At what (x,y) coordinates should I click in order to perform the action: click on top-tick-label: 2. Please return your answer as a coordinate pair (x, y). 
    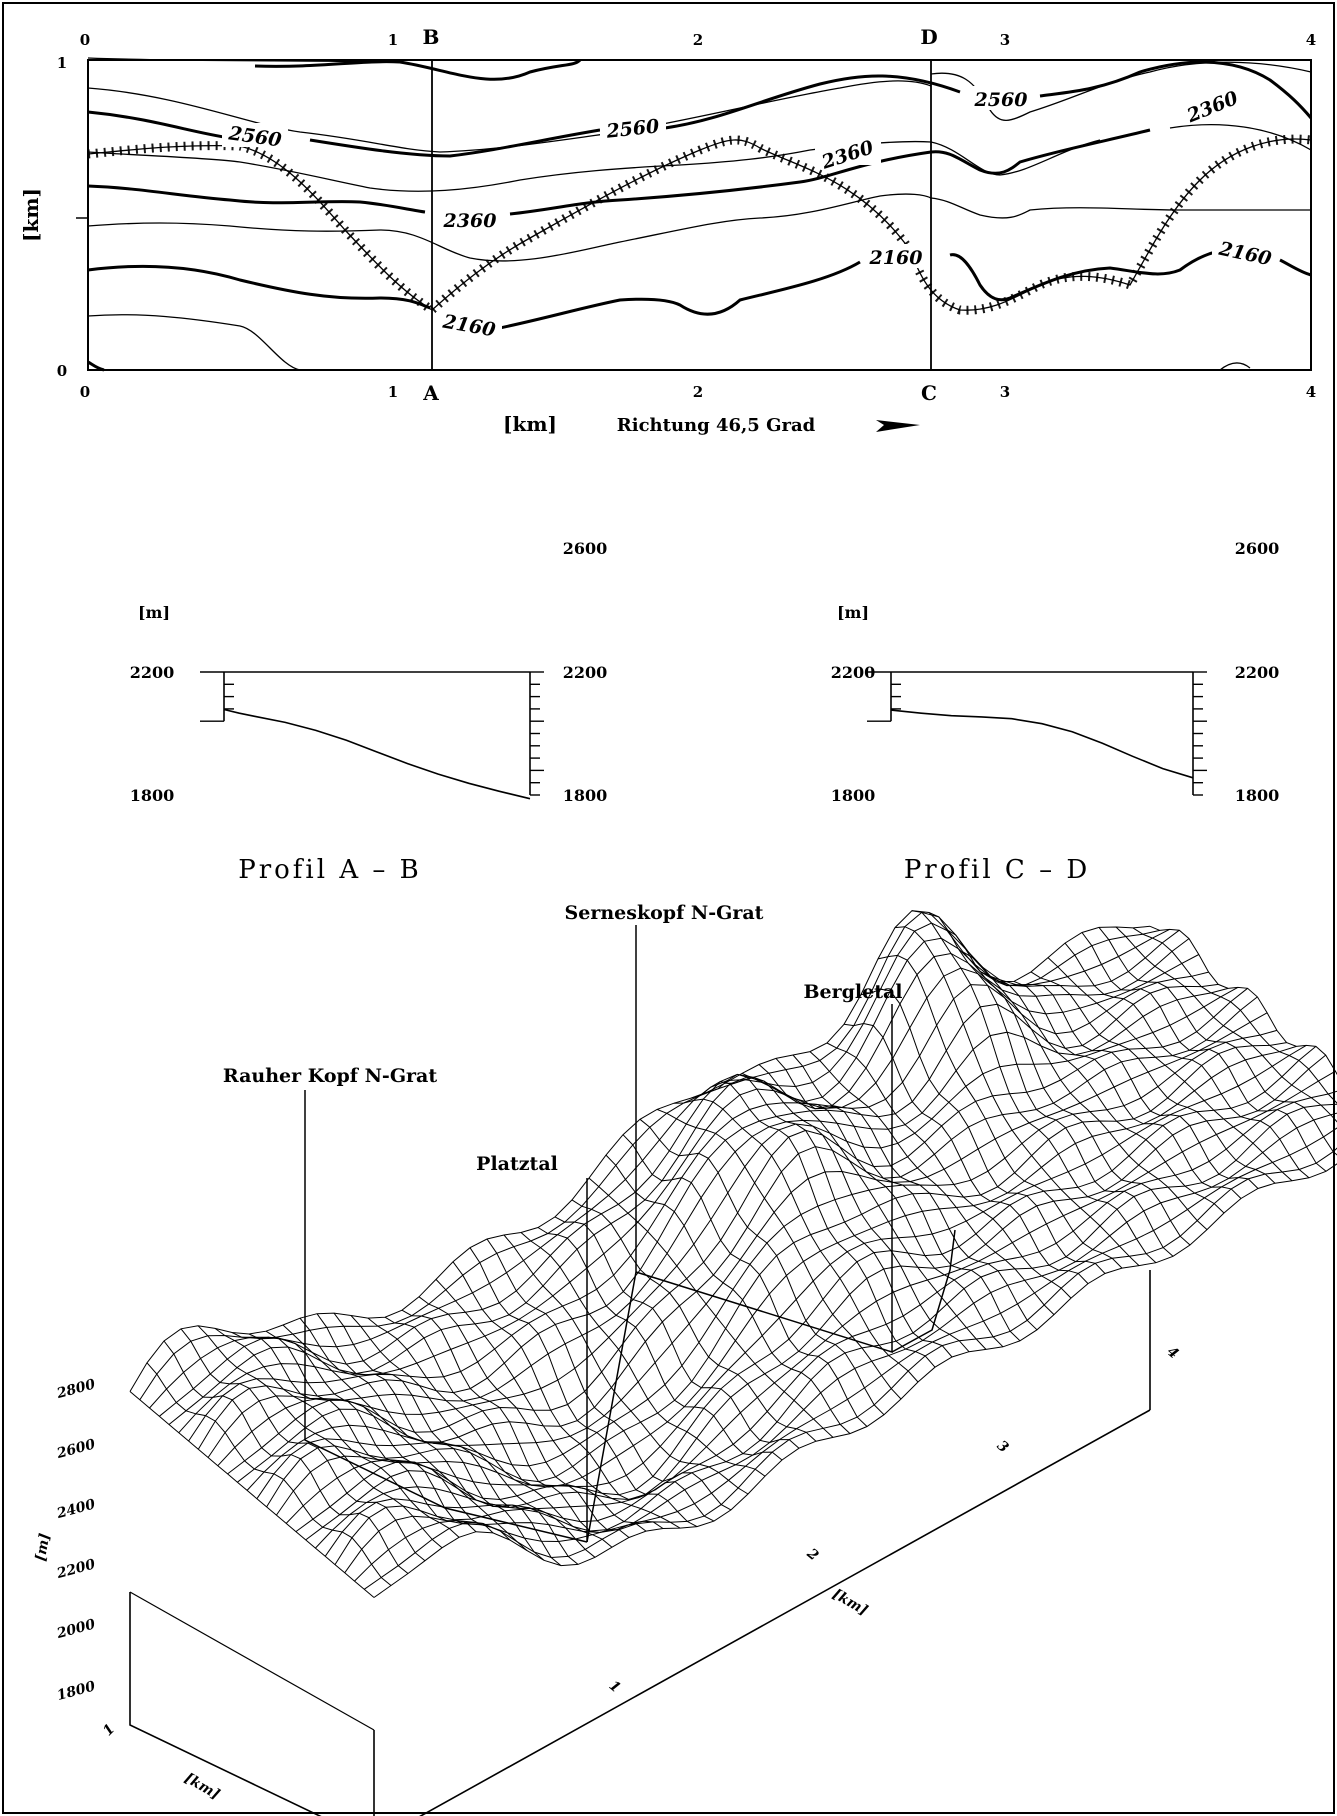
    Looking at the image, I should click on (698, 40).